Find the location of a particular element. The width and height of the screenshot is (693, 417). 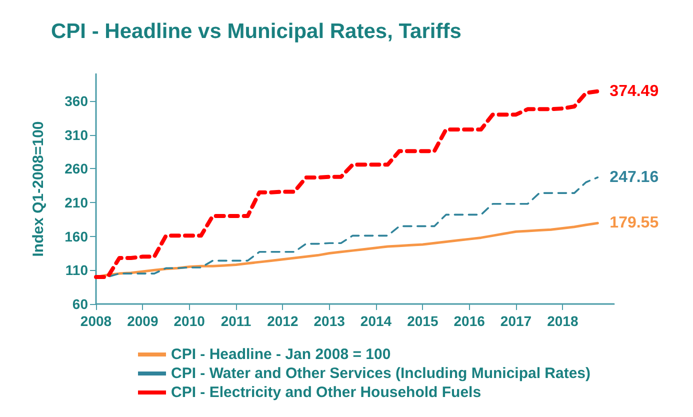

legend-label: CPI - Headline - Jan 2008 = 100 is located at coordinates (281, 354).